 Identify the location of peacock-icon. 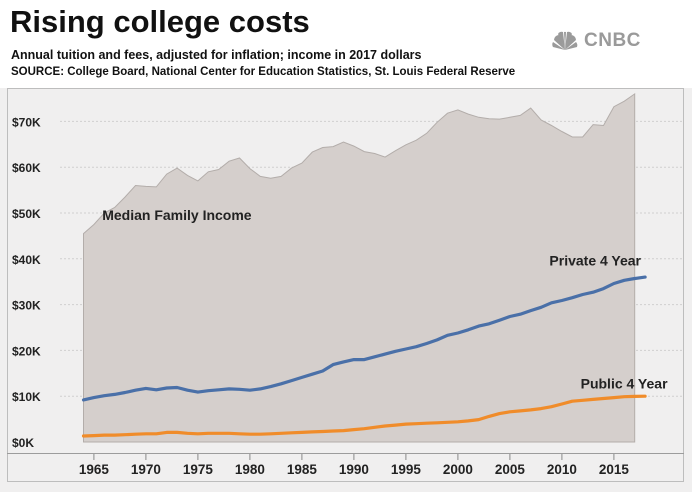
(565, 40).